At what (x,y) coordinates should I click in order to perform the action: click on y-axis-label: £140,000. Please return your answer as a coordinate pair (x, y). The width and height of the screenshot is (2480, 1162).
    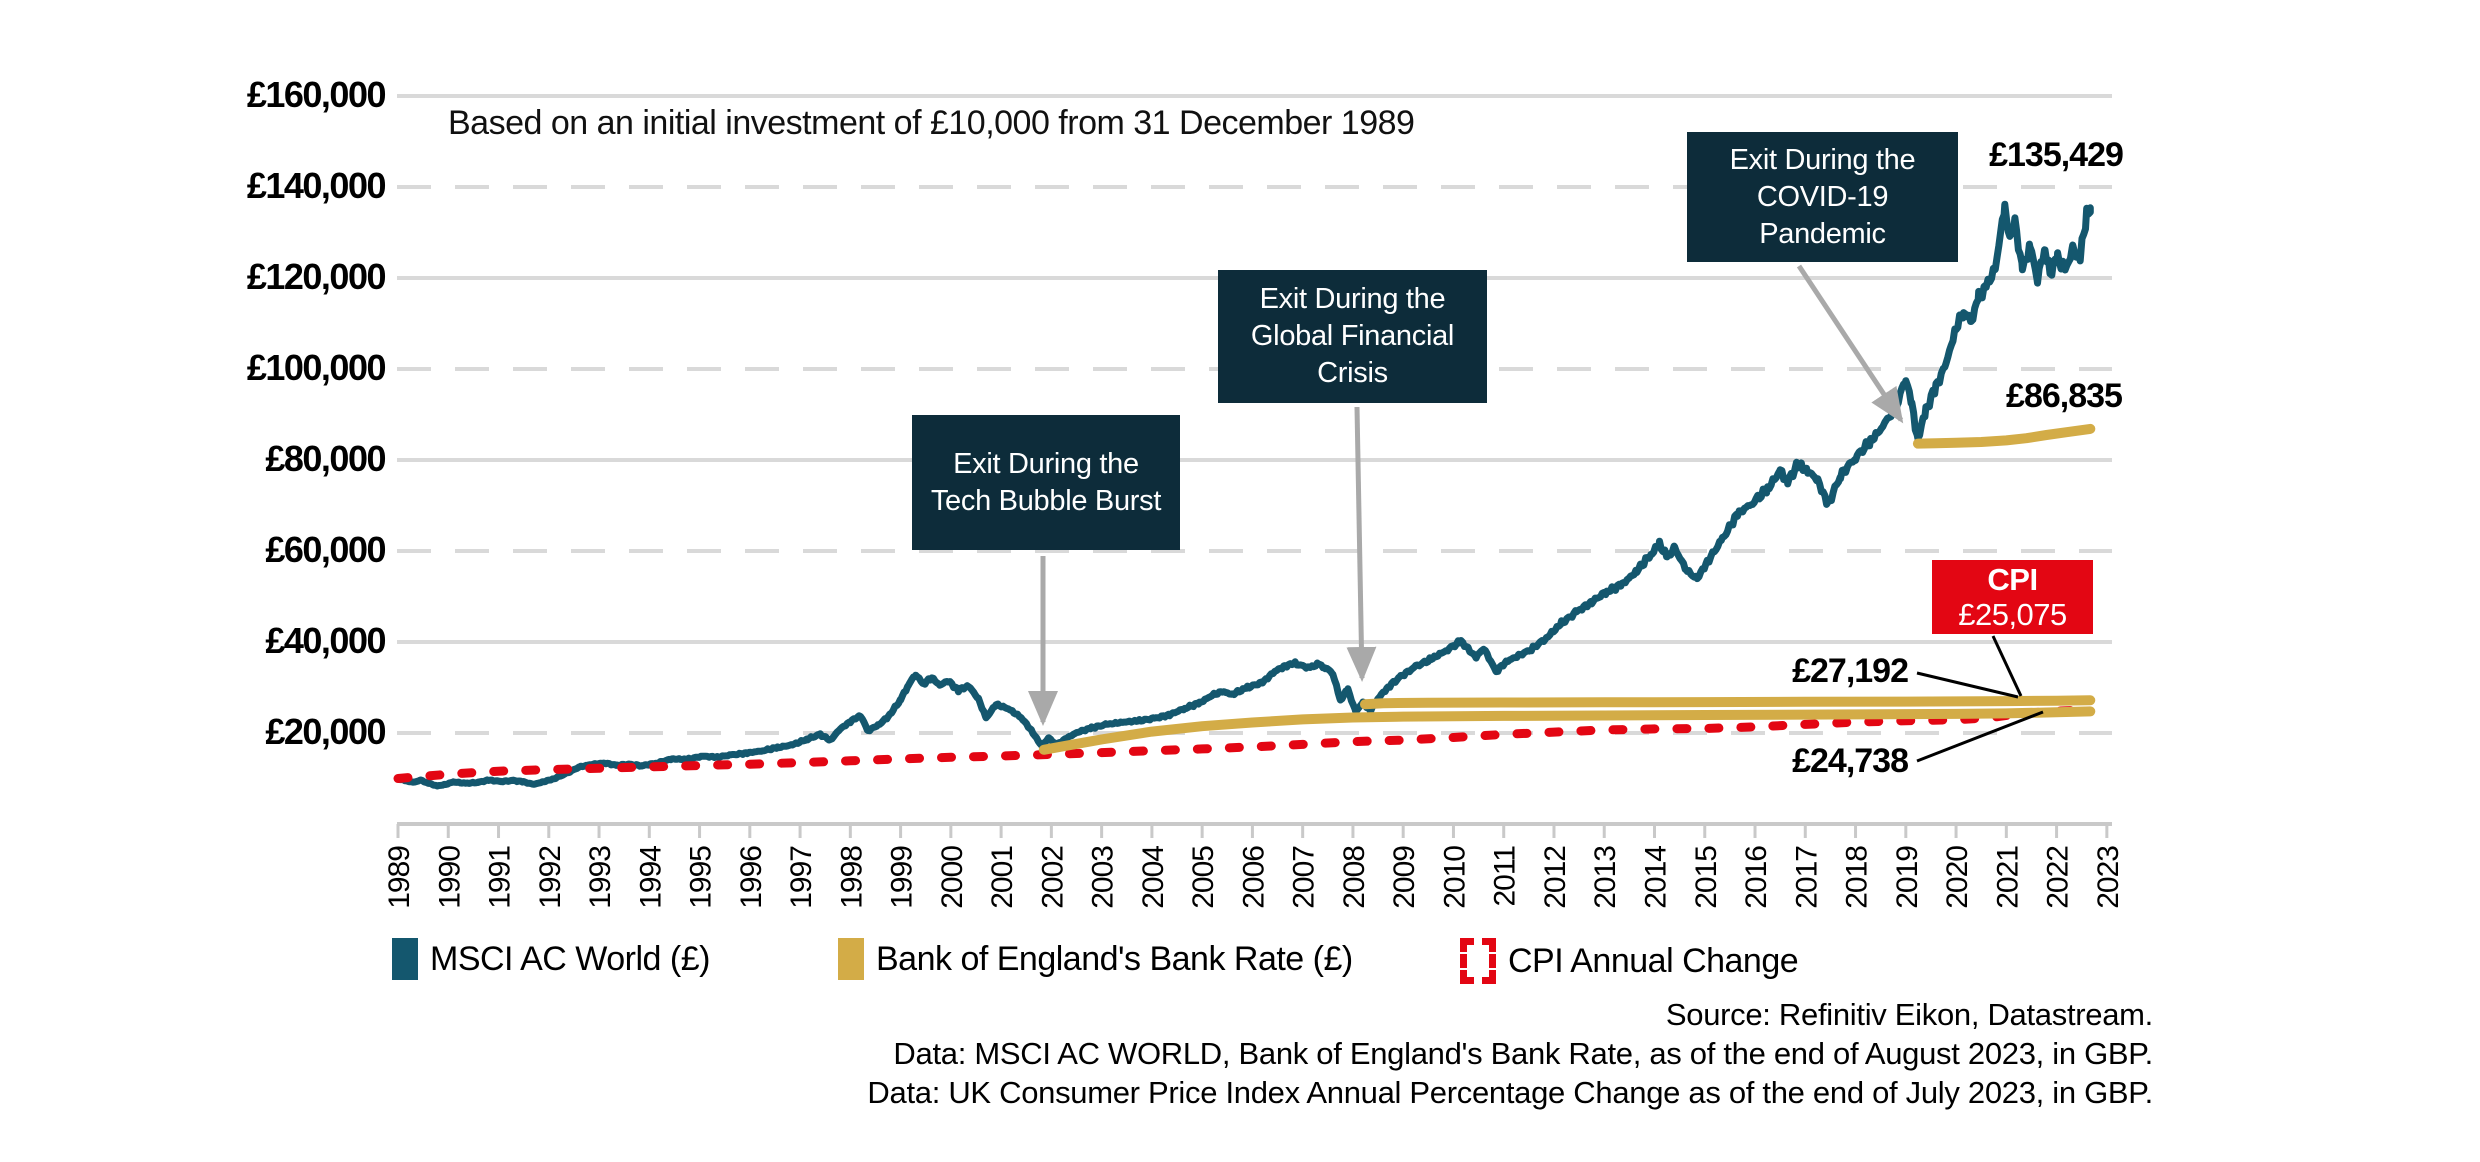
    Looking at the image, I should click on (316, 185).